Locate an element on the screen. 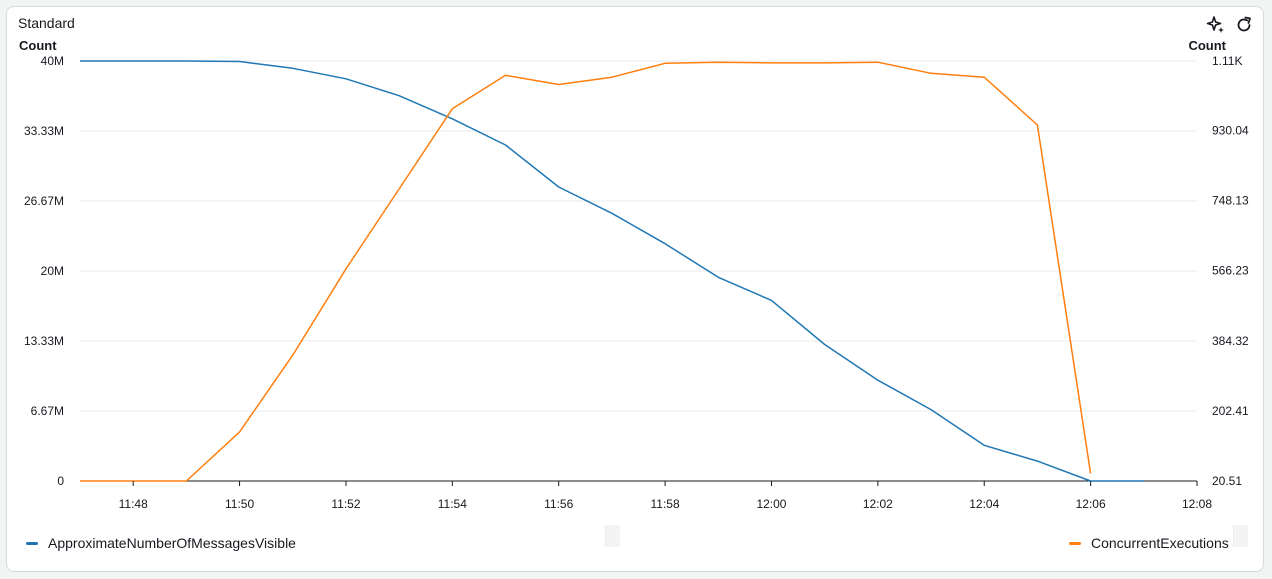 The image size is (1272, 579). y-right-tick-label: 20.51 is located at coordinates (1227, 481).